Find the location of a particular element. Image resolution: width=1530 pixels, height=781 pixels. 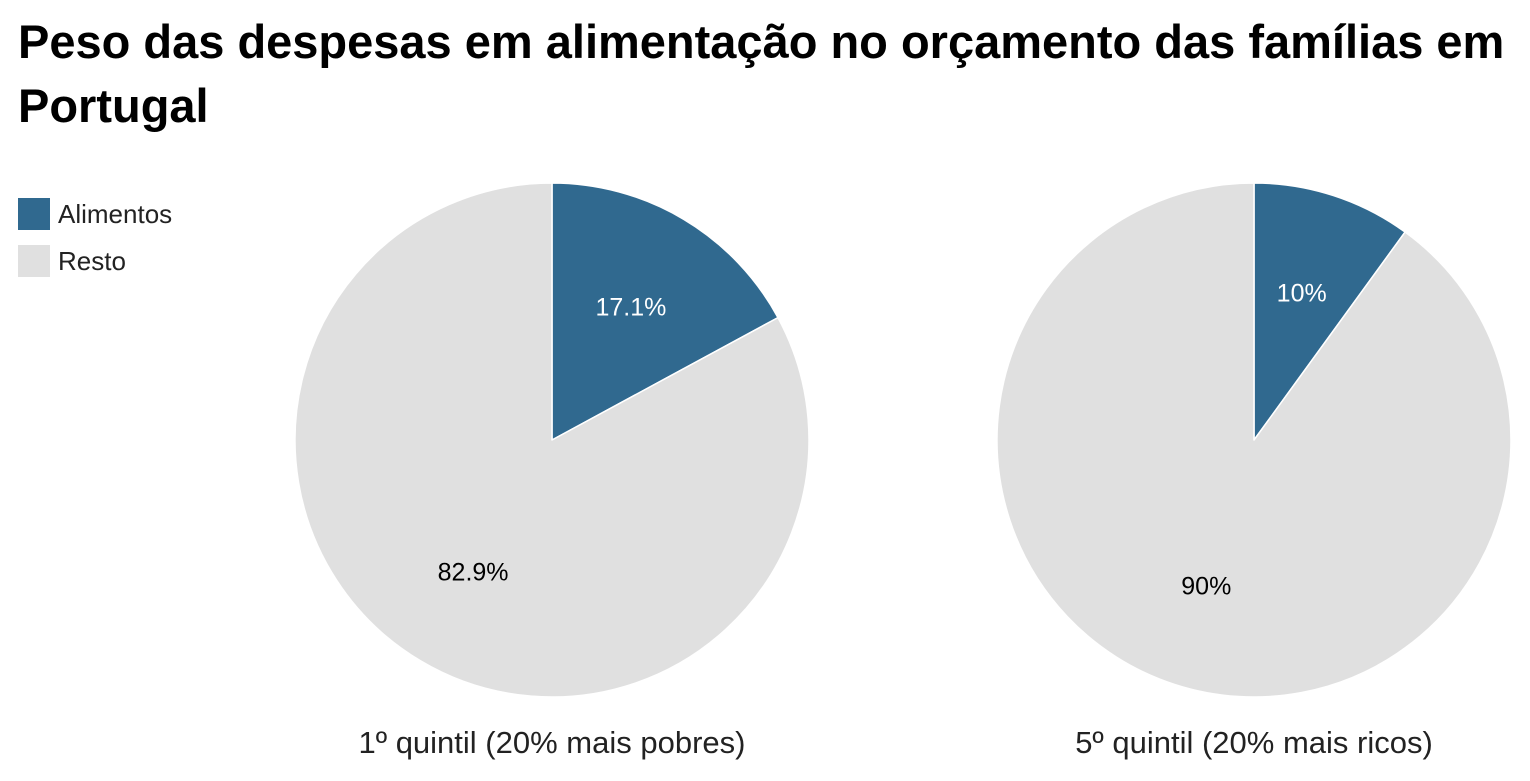

pie-1-label-resto: 82.9% is located at coordinates (473, 573).